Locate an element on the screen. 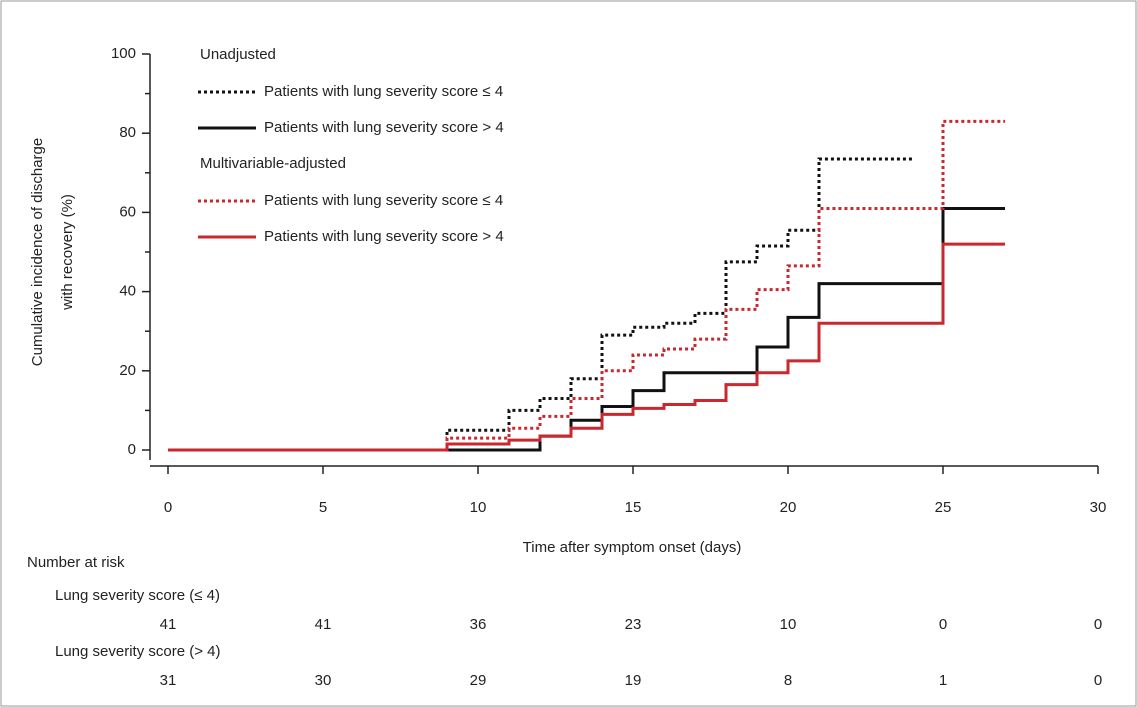 The height and width of the screenshot is (707, 1137). x-tick-label: 10 is located at coordinates (478, 507).